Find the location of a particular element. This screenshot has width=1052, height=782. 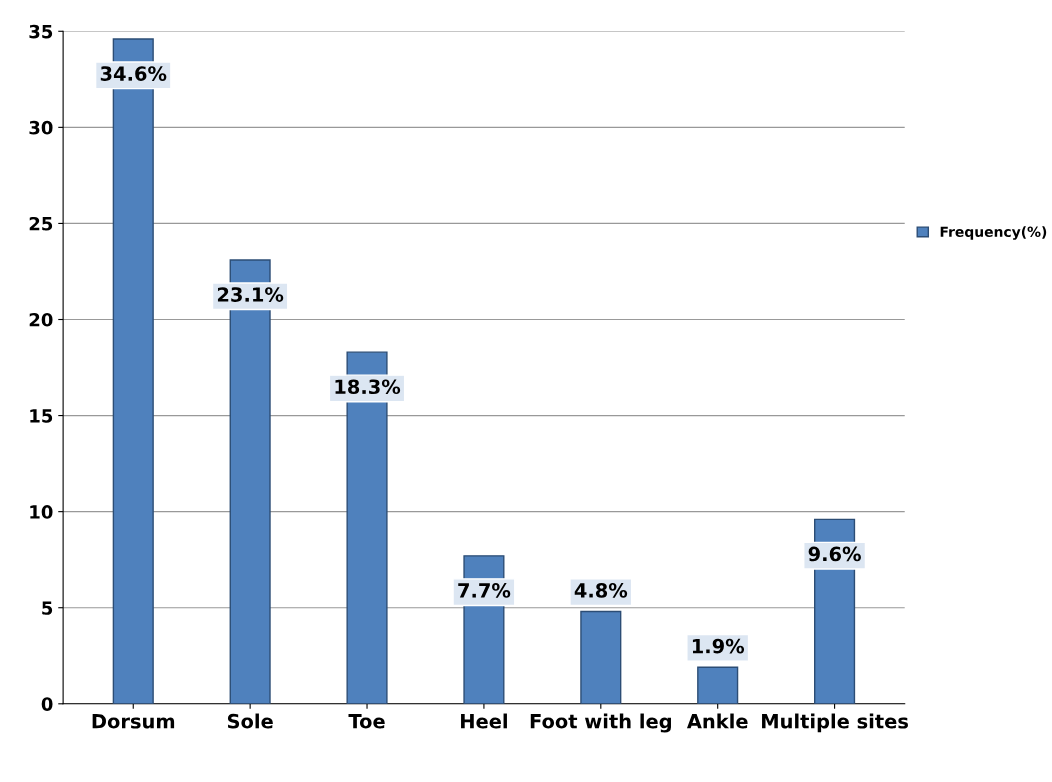

data-label: 9.6% is located at coordinates (834, 554).